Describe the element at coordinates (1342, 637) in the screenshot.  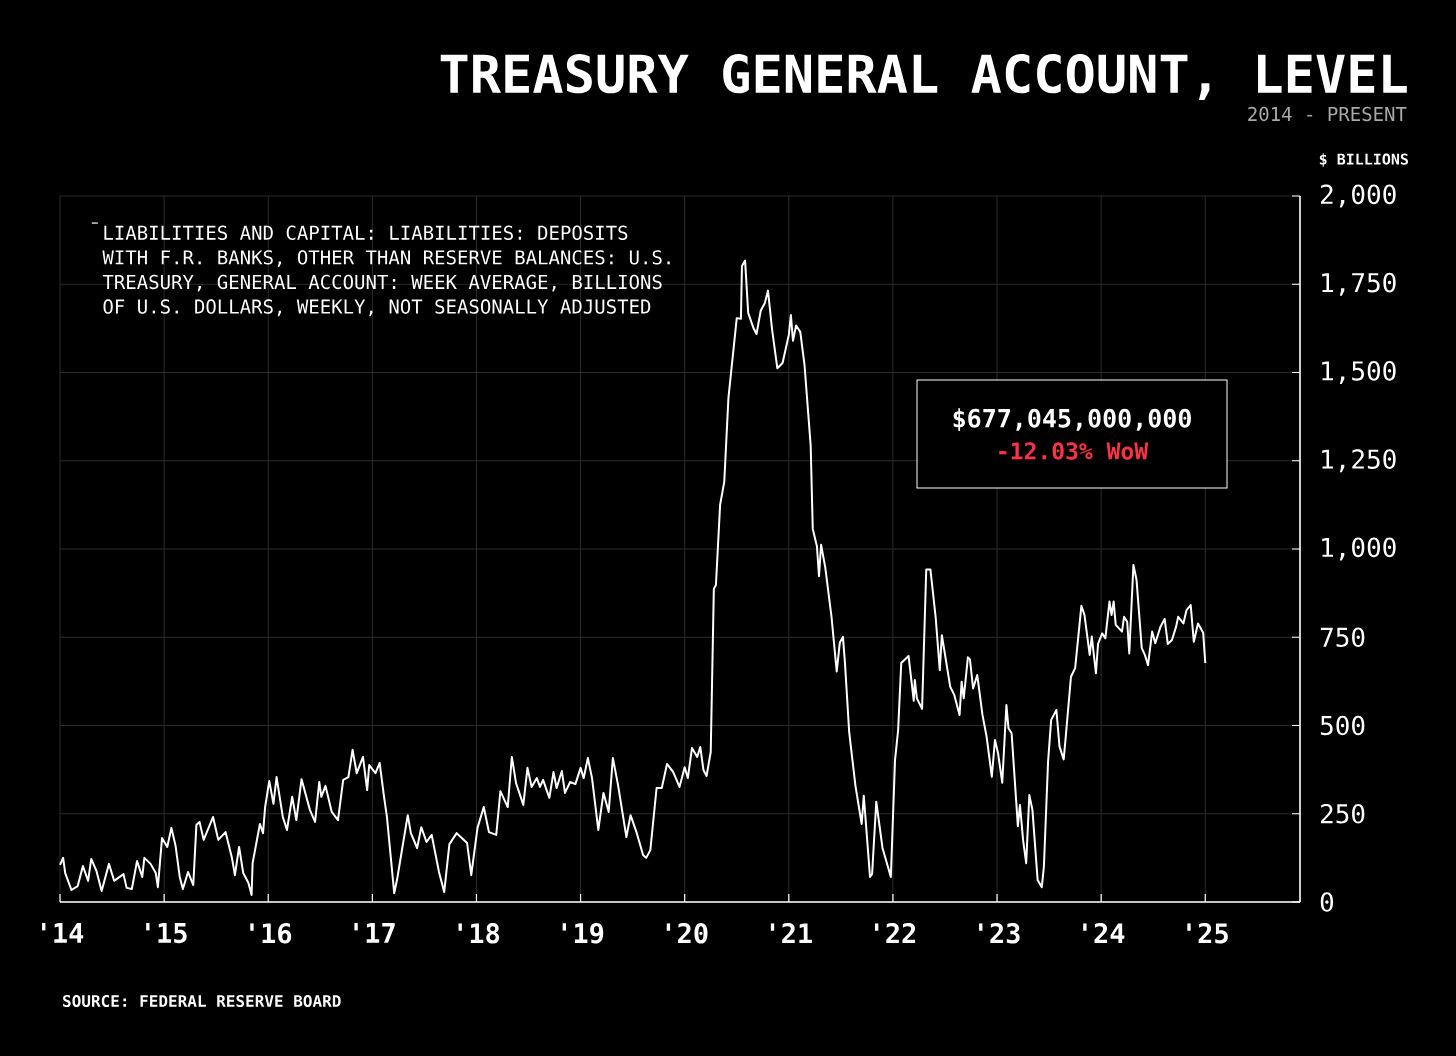
I see `y-tick-label: 750` at that location.